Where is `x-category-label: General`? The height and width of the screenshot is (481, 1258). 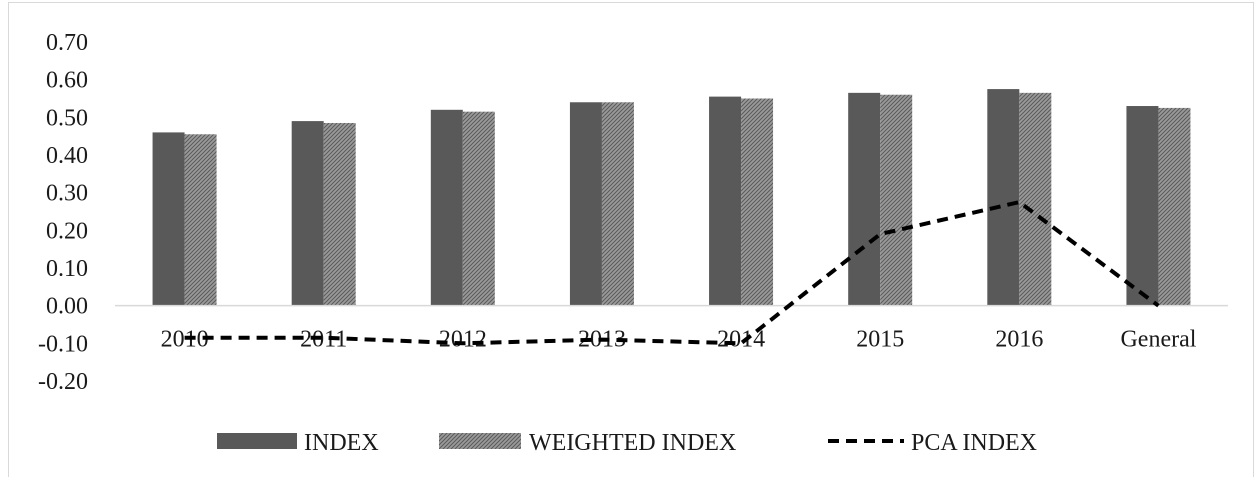 x-category-label: General is located at coordinates (1158, 340).